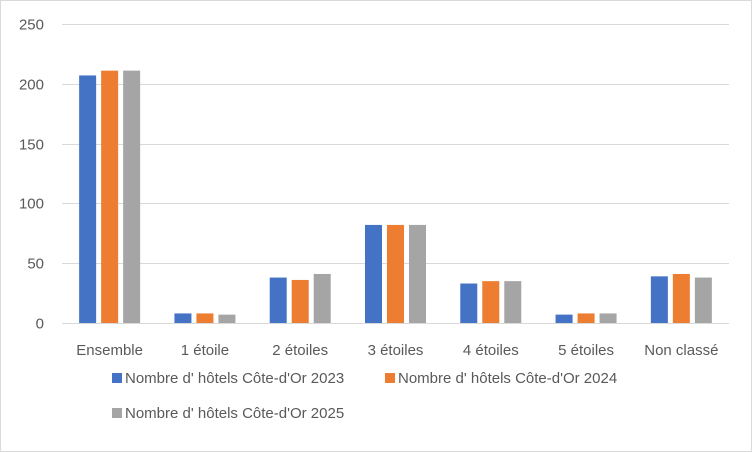 The height and width of the screenshot is (452, 752). What do you see at coordinates (234, 378) in the screenshot?
I see `legend-label: Nombre d' hôtels Côte-d'Or 2023` at bounding box center [234, 378].